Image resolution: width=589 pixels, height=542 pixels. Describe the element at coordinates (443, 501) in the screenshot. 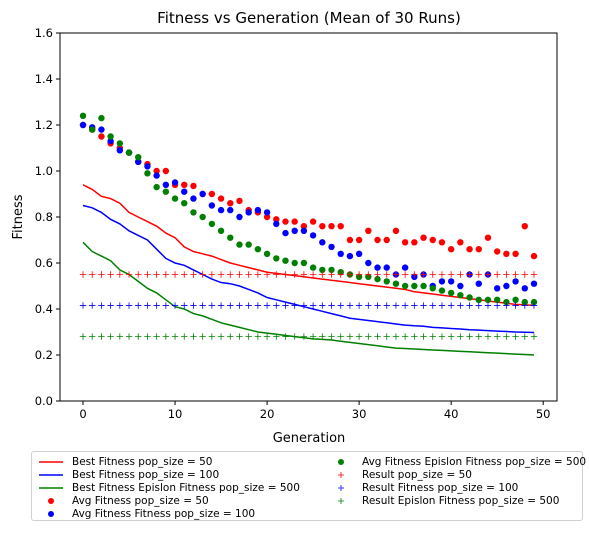

I see `legend-item: Result Epislon Fitness pop_size = 500` at that location.